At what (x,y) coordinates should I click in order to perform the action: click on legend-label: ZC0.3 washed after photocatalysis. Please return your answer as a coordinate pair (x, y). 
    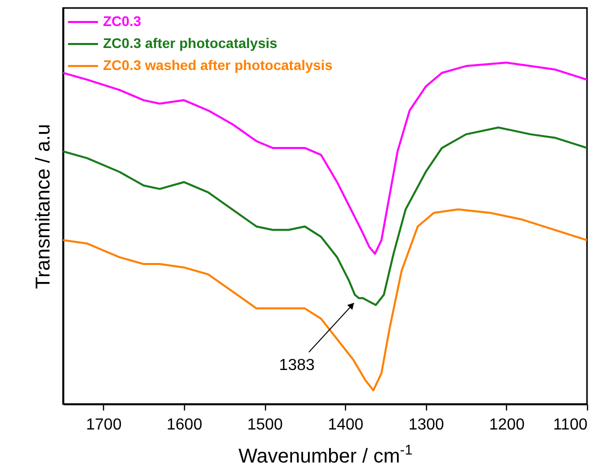
    Looking at the image, I should click on (218, 65).